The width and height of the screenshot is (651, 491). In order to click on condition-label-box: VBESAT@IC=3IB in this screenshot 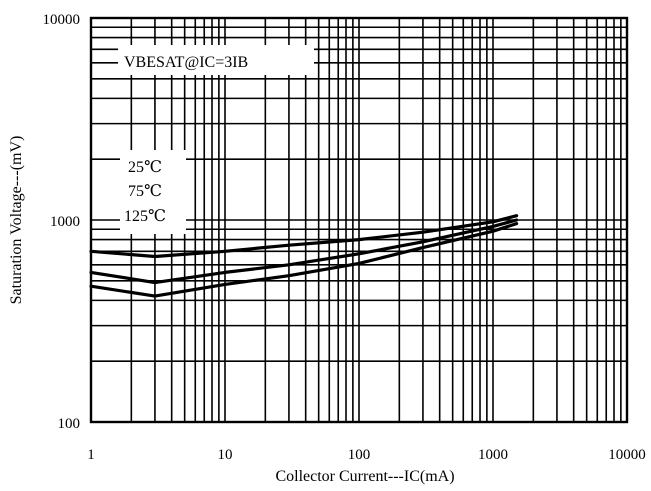, I will do `click(216, 60)`.